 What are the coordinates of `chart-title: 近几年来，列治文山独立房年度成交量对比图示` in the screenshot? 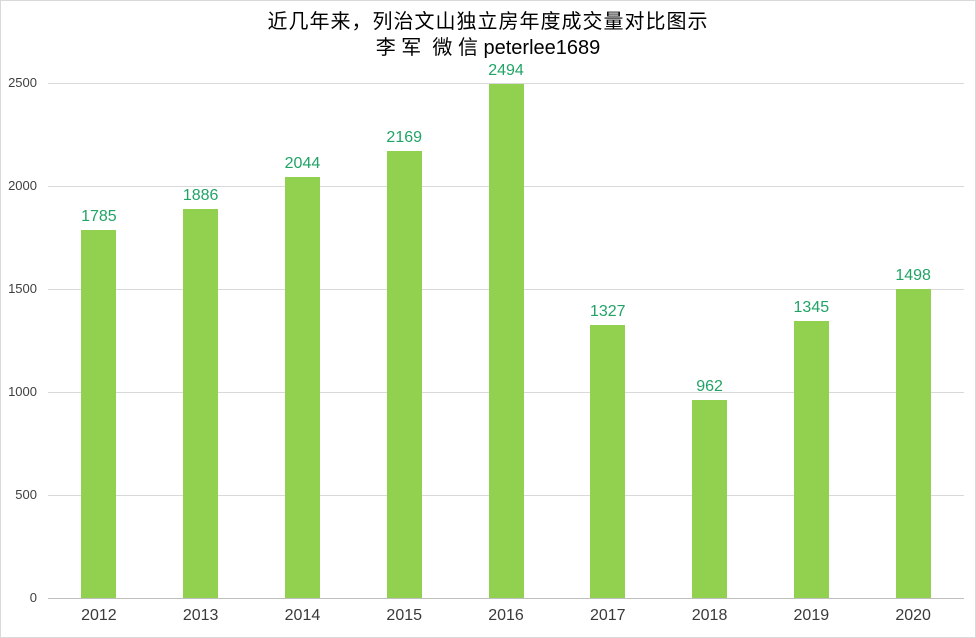 It's located at (488, 22).